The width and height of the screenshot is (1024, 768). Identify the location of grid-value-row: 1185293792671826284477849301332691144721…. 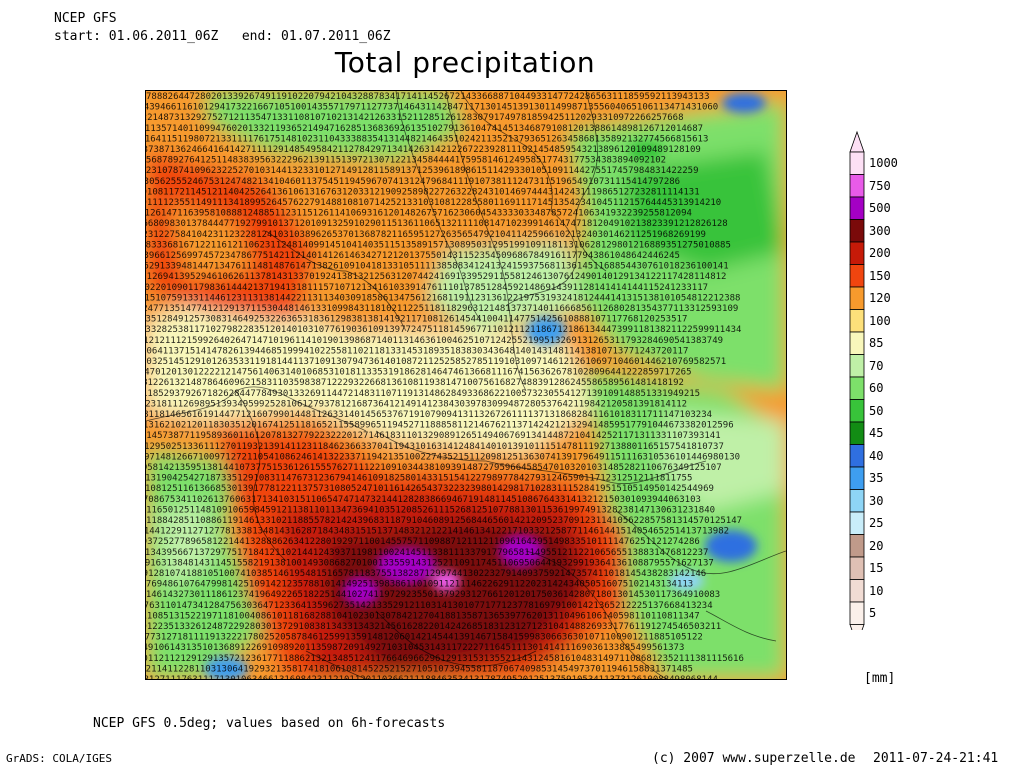
(423, 394).